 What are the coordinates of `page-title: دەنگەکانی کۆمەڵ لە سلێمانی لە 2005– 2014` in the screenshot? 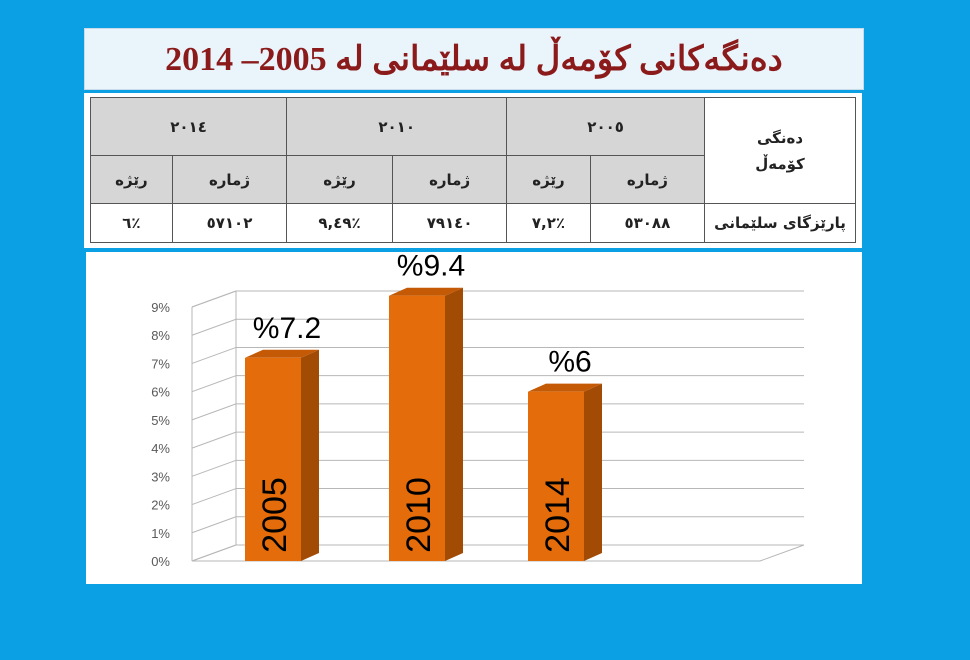 It's located at (474, 59).